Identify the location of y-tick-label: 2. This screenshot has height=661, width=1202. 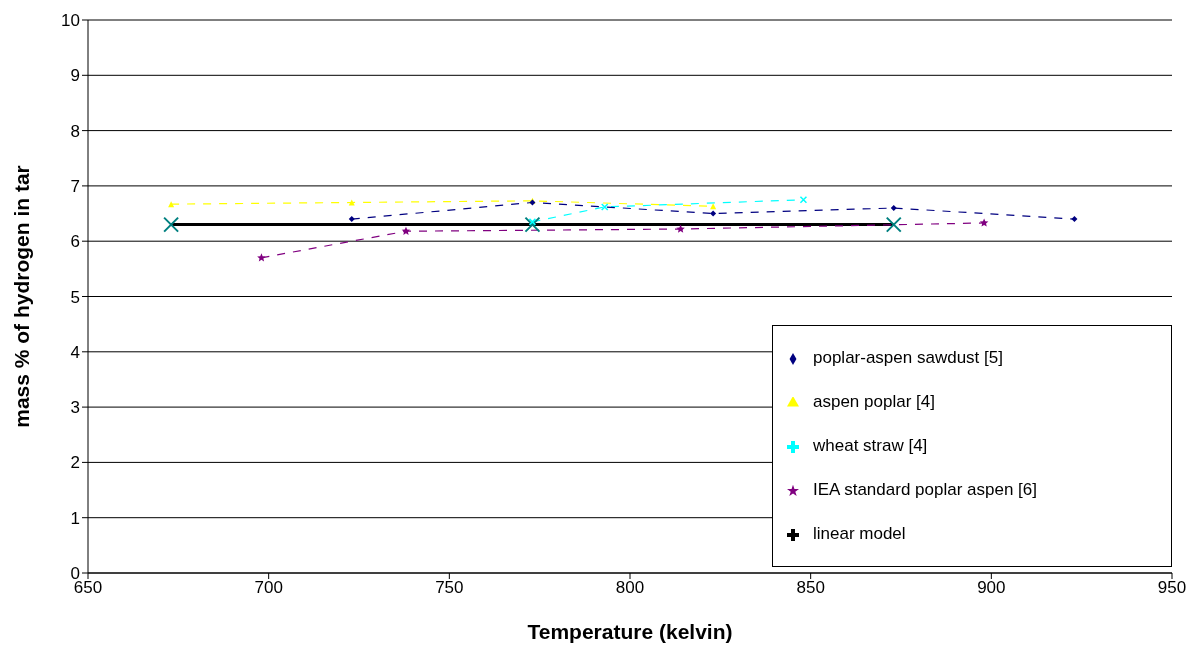
(75, 463).